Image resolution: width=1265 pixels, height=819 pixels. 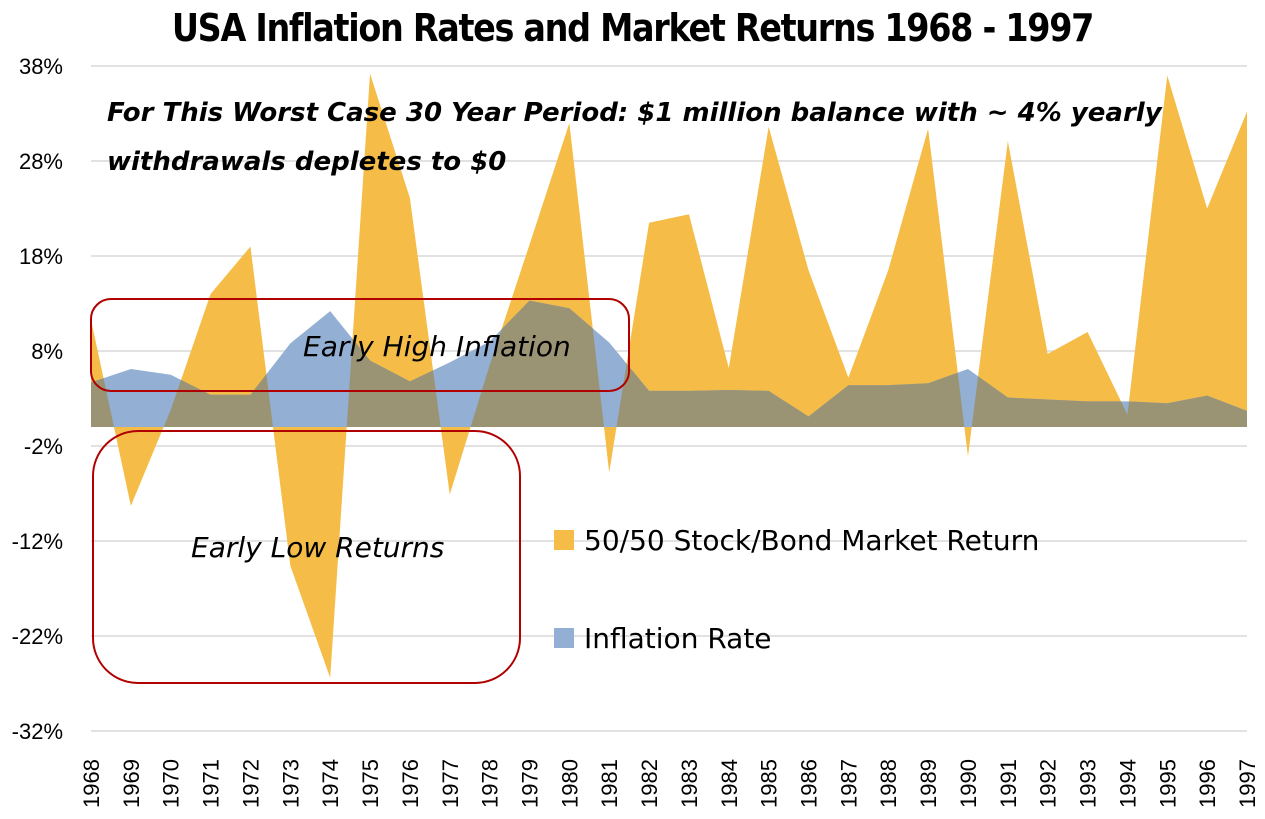 I want to click on x-tick-label: 1991, so click(x=1008, y=783).